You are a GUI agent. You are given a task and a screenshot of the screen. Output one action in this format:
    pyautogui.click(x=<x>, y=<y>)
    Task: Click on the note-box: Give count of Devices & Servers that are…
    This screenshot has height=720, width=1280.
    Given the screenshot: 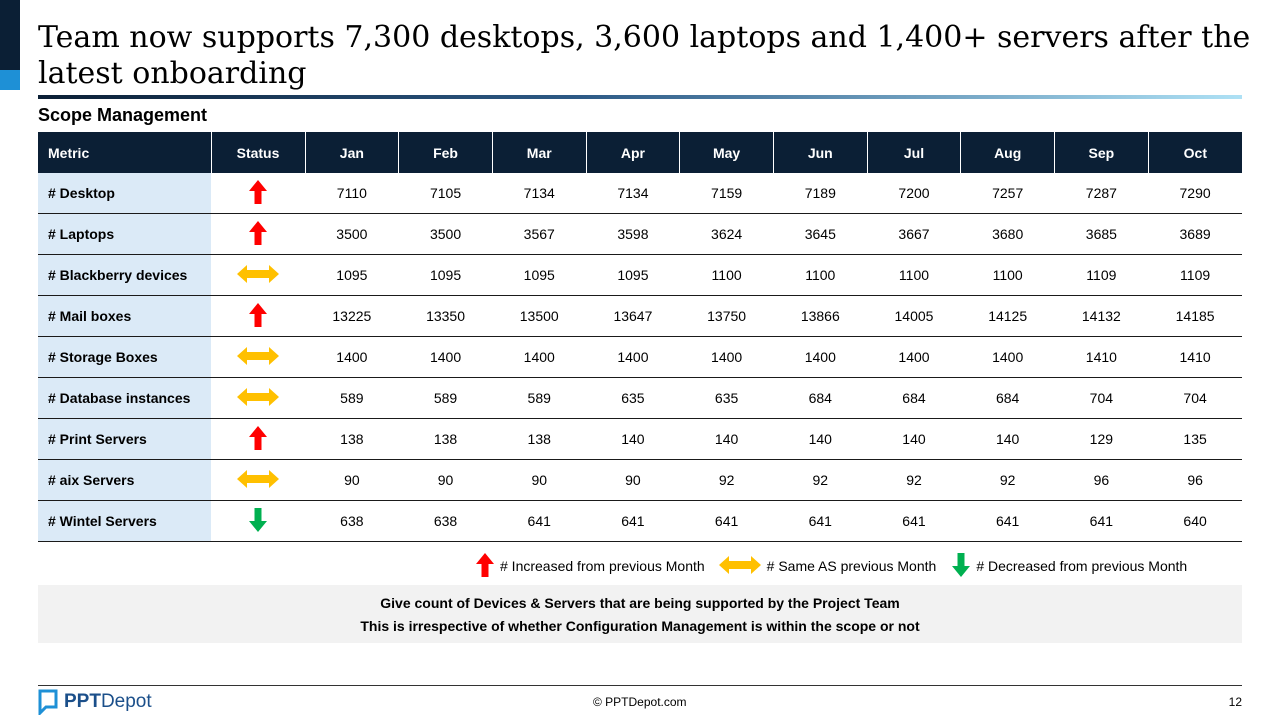 What is the action you would take?
    pyautogui.click(x=640, y=614)
    